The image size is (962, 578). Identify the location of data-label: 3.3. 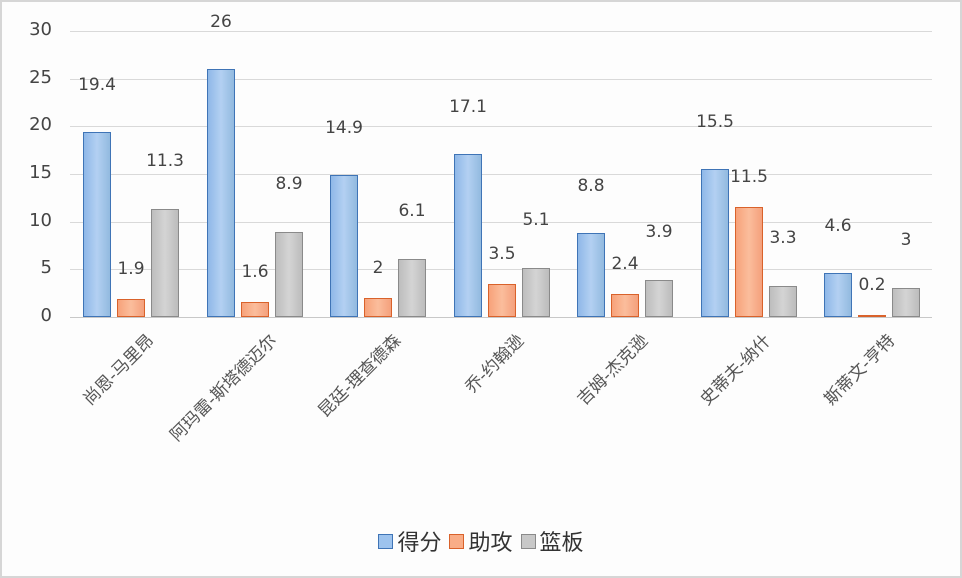
(783, 238).